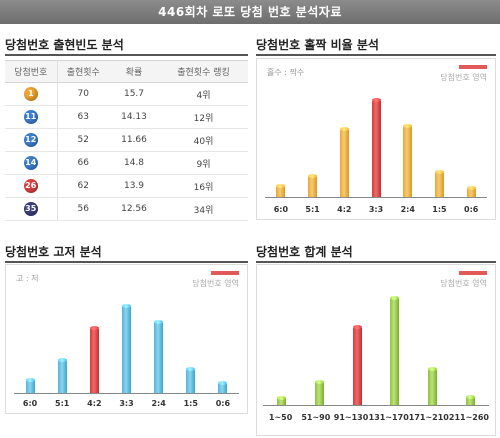  I want to click on x-tick-label: 171~210, so click(428, 417).